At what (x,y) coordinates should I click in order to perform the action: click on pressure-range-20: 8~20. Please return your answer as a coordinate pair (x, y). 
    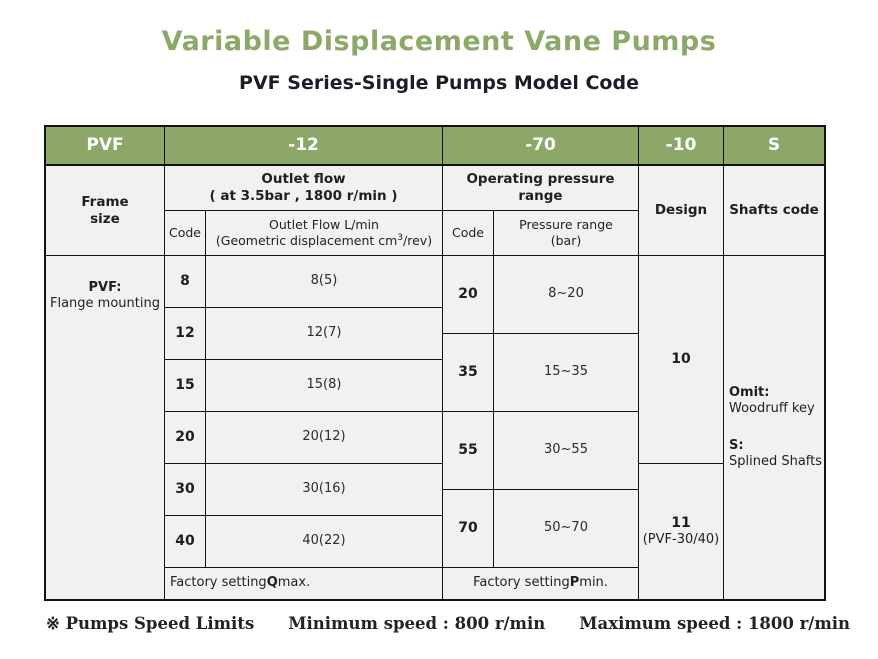
    Looking at the image, I should click on (566, 295).